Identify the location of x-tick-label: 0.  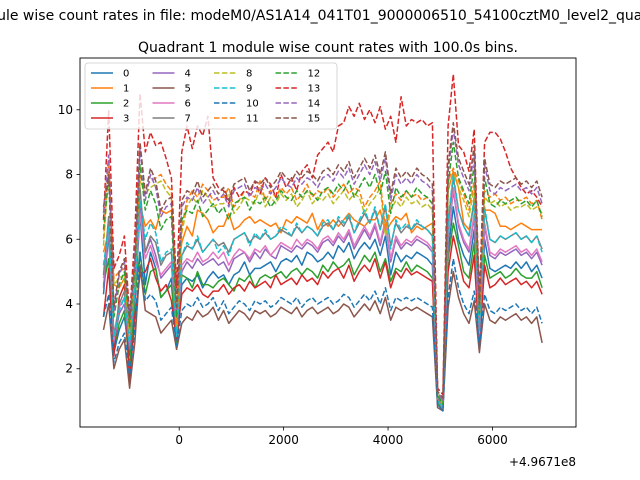
(179, 440).